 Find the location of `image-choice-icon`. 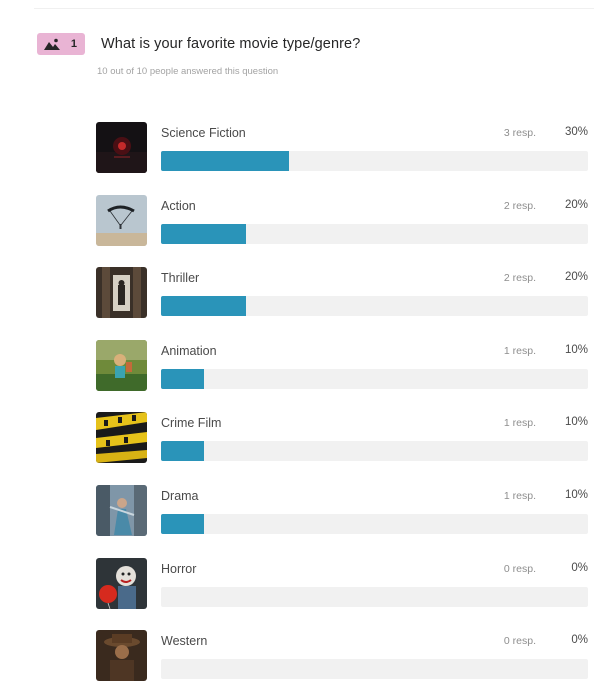

image-choice-icon is located at coordinates (52, 44).